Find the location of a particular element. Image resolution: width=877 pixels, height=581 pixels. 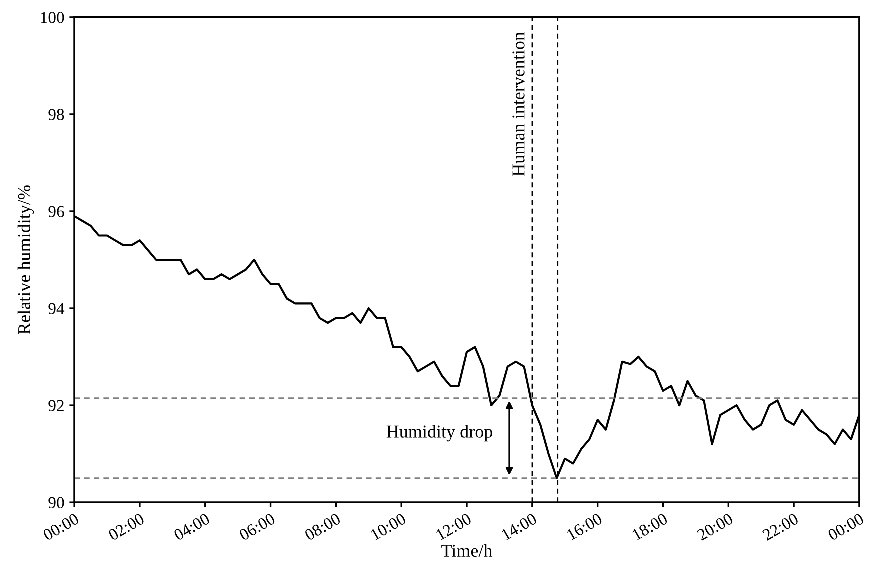

x-axis-title: Time/h is located at coordinates (467, 551).